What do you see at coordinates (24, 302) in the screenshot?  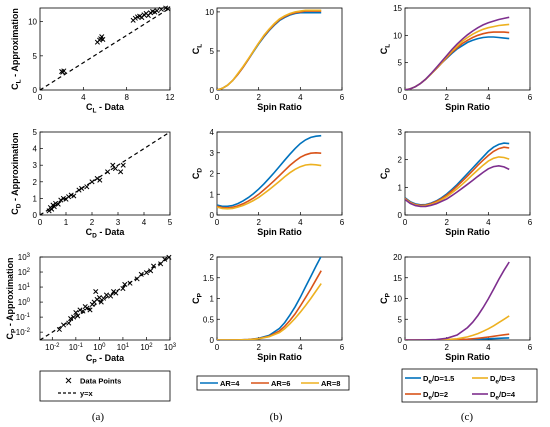 I see `y-tick-label: 100` at bounding box center [24, 302].